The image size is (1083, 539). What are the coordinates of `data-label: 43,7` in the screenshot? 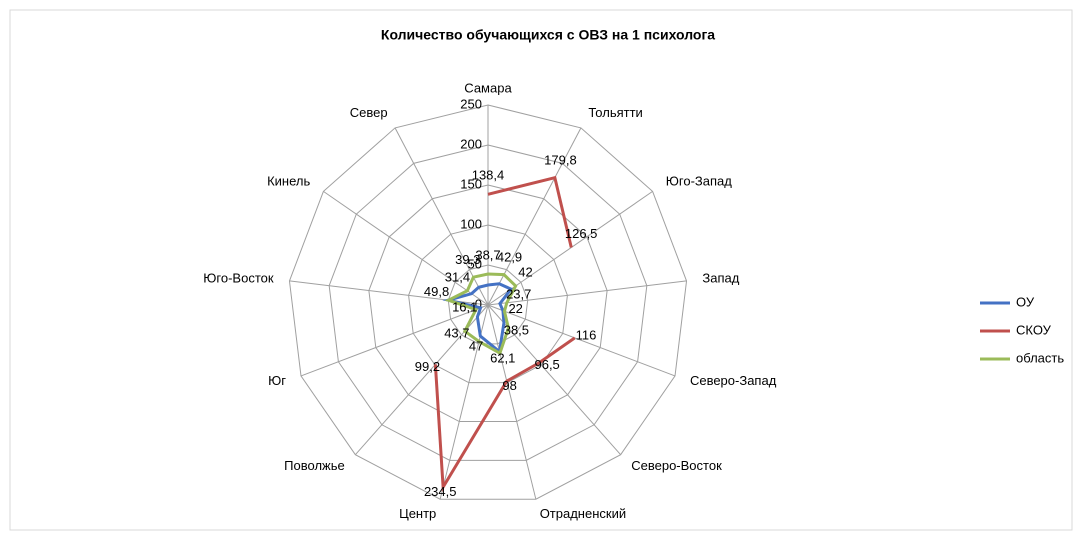 It's located at (456, 333).